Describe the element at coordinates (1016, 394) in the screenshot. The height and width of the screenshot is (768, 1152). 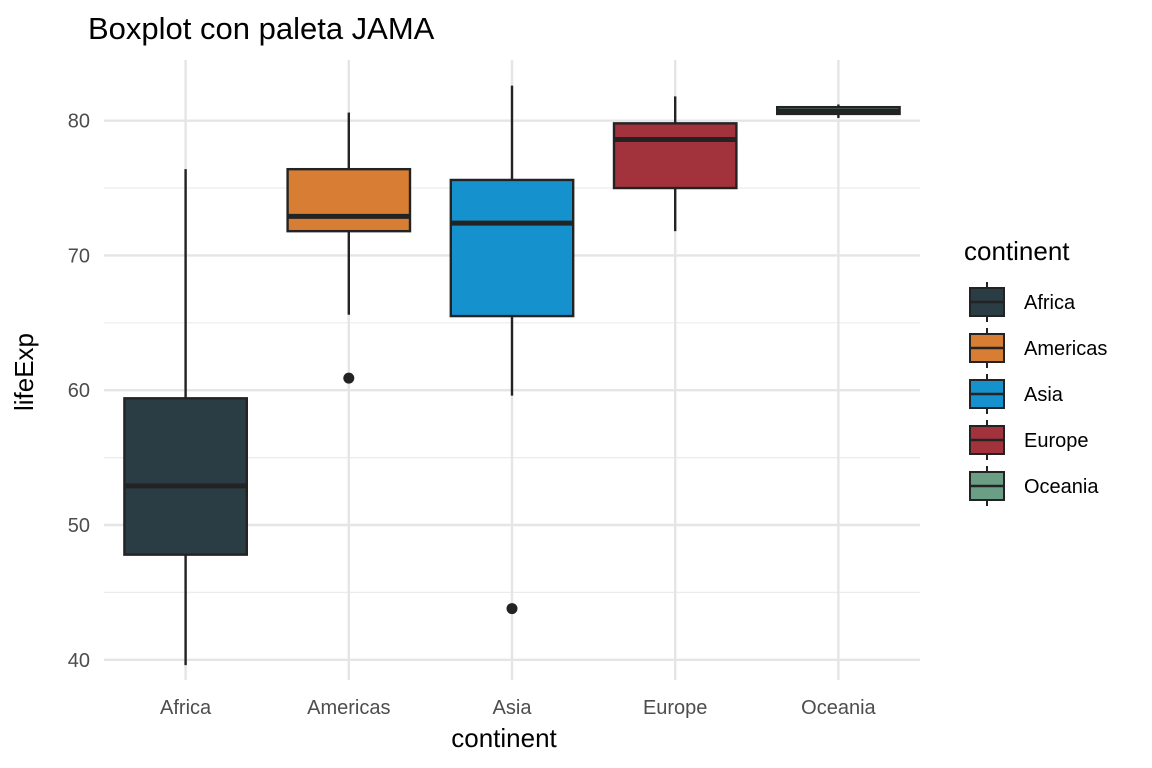
I see `legend-item-asia: Asia` at that location.